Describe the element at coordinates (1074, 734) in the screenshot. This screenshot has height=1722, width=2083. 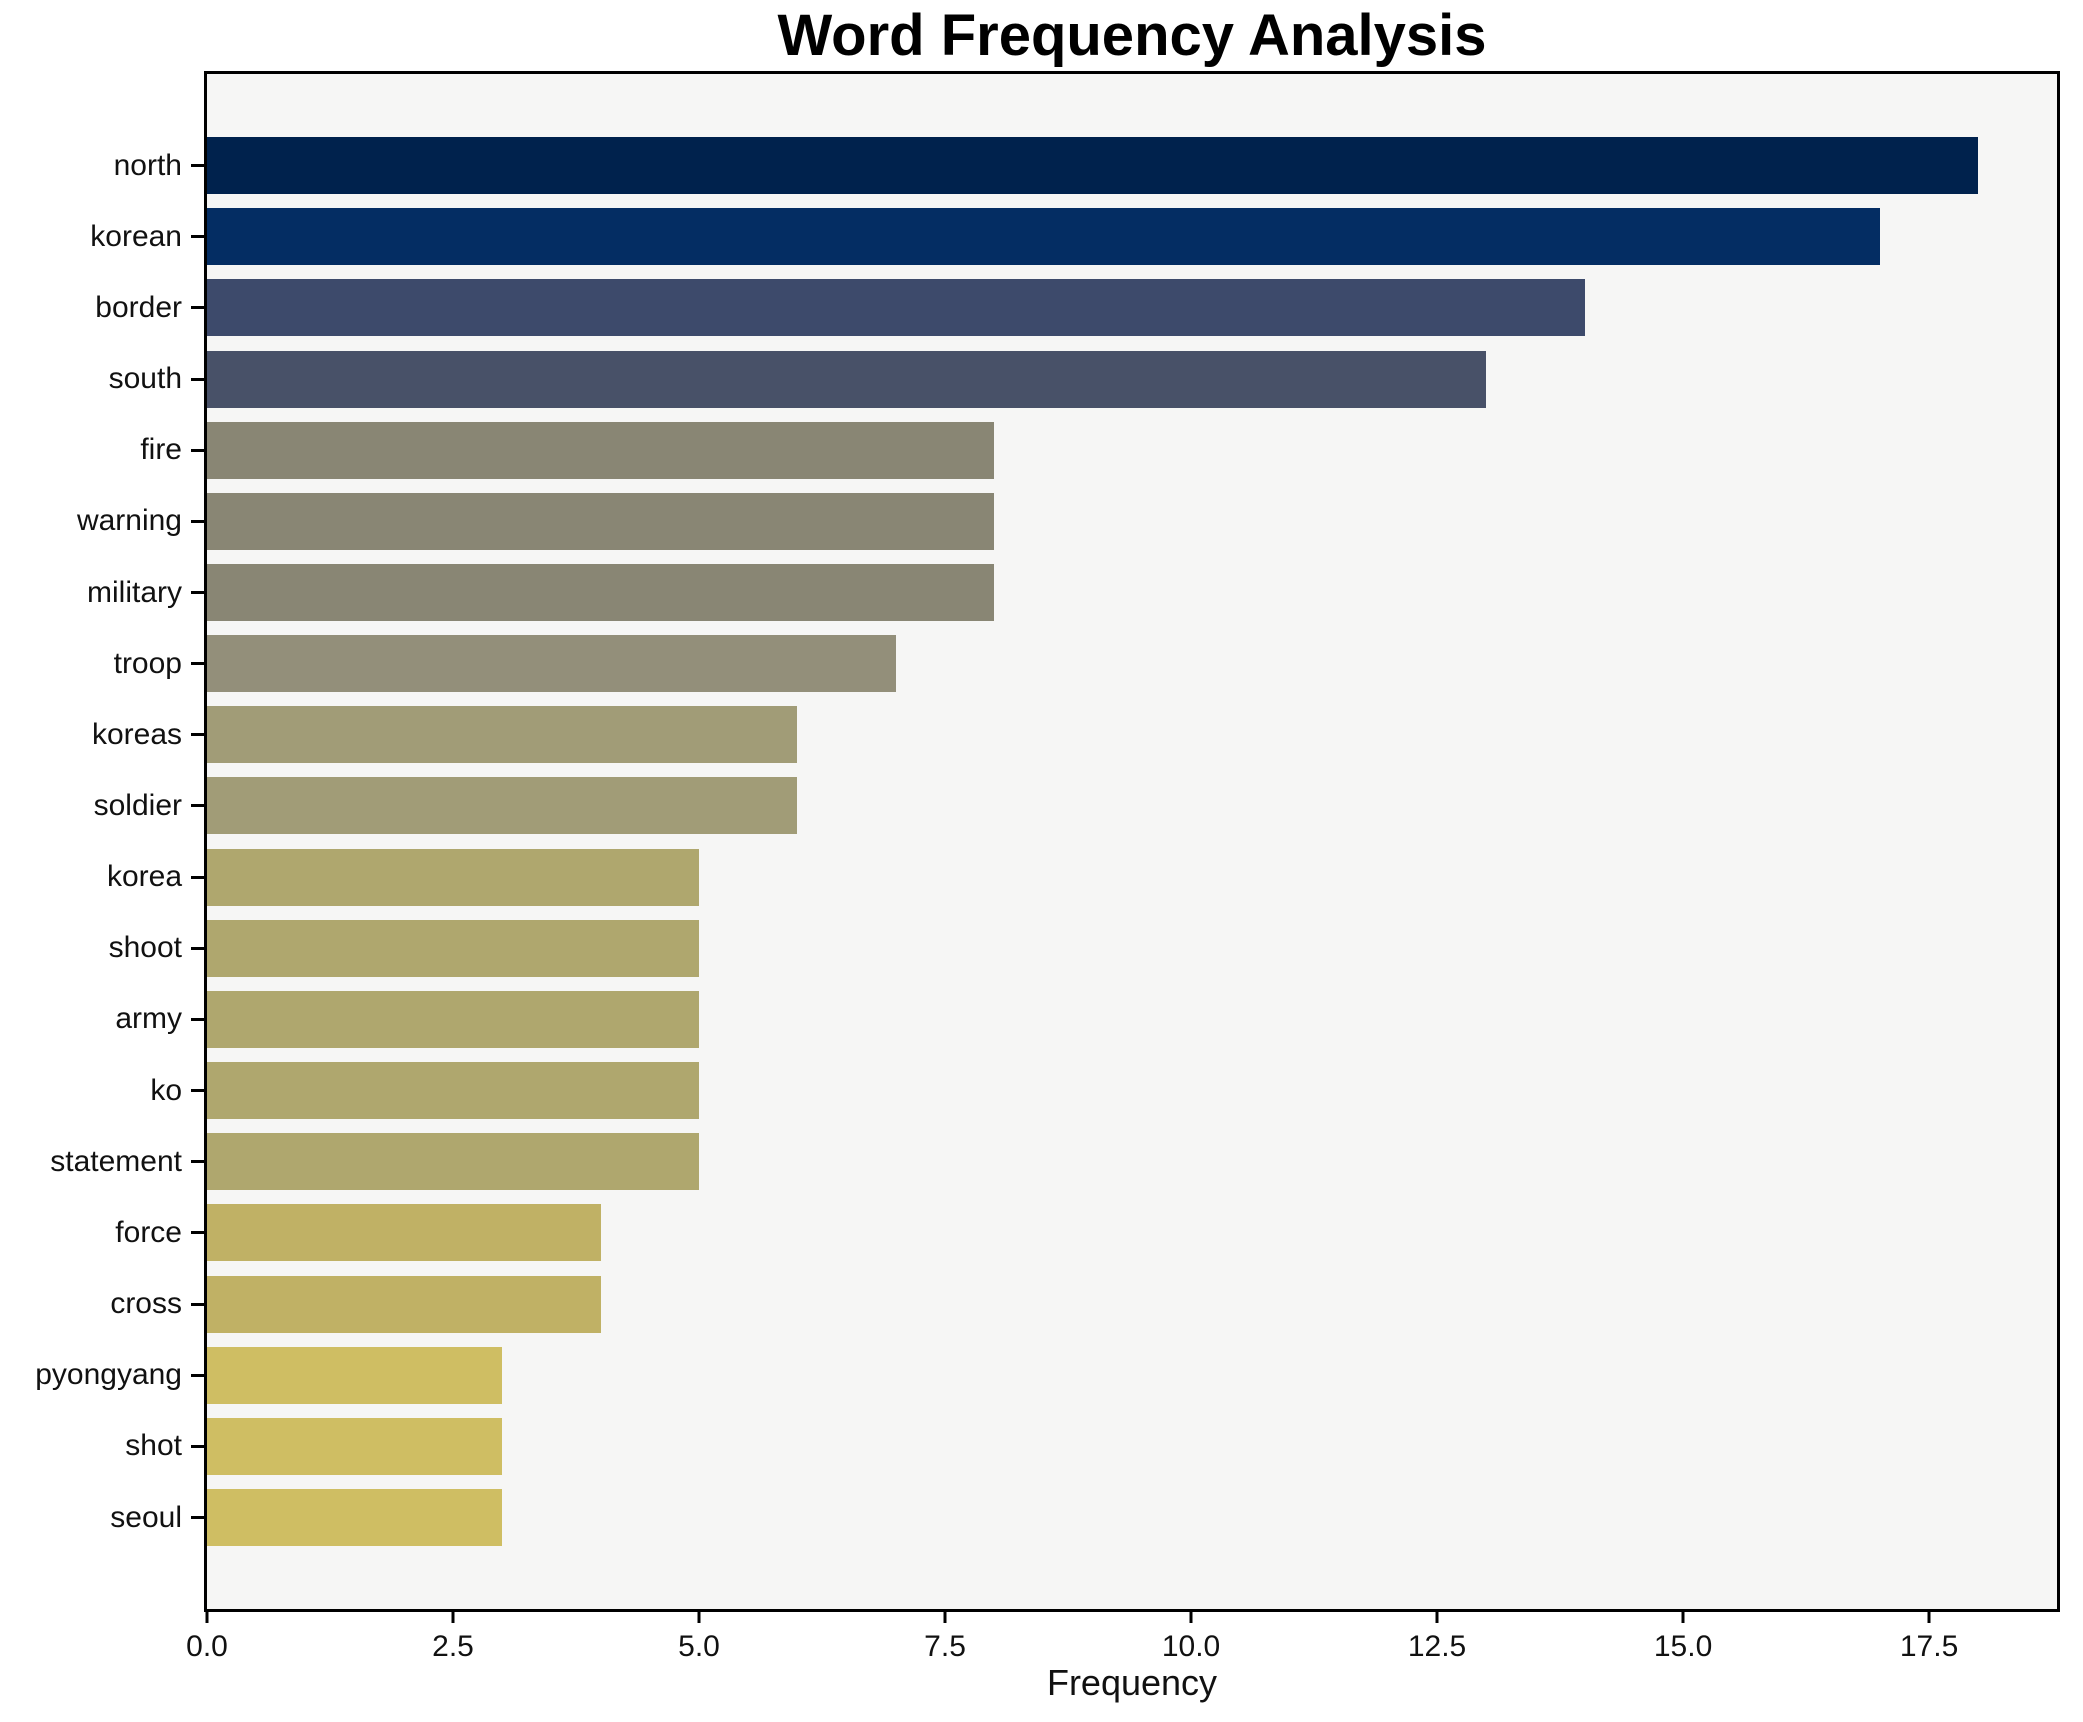
I see `bar-row: koreas` at that location.